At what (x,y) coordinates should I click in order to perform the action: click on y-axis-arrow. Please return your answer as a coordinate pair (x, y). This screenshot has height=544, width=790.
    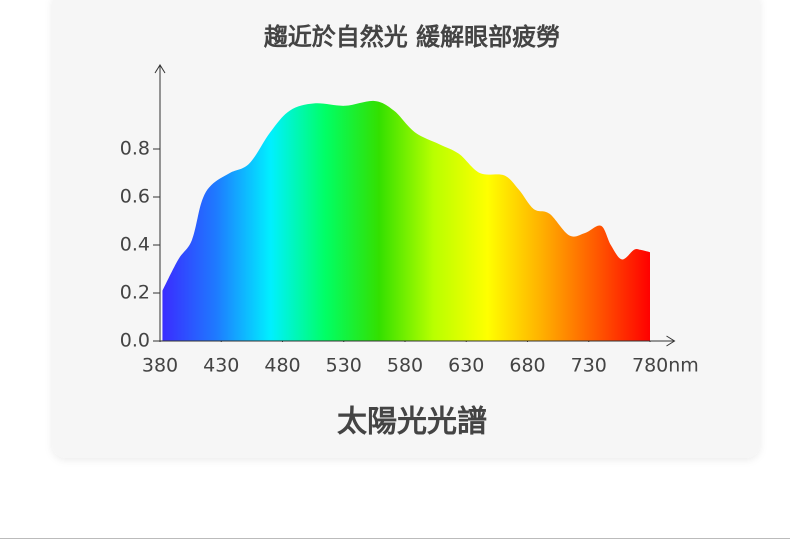
    Looking at the image, I should click on (160, 69).